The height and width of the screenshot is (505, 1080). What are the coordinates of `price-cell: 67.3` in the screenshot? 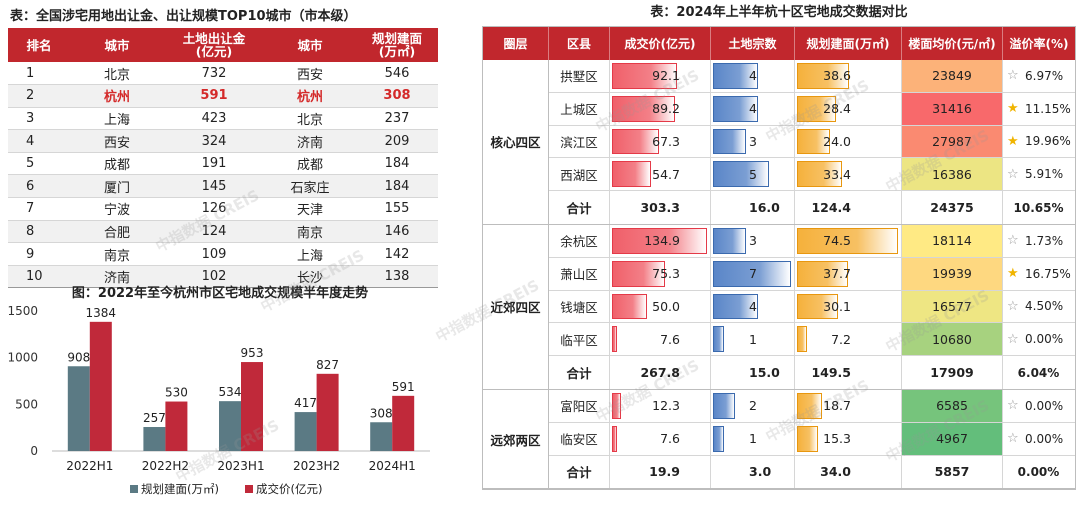 It's located at (660, 141).